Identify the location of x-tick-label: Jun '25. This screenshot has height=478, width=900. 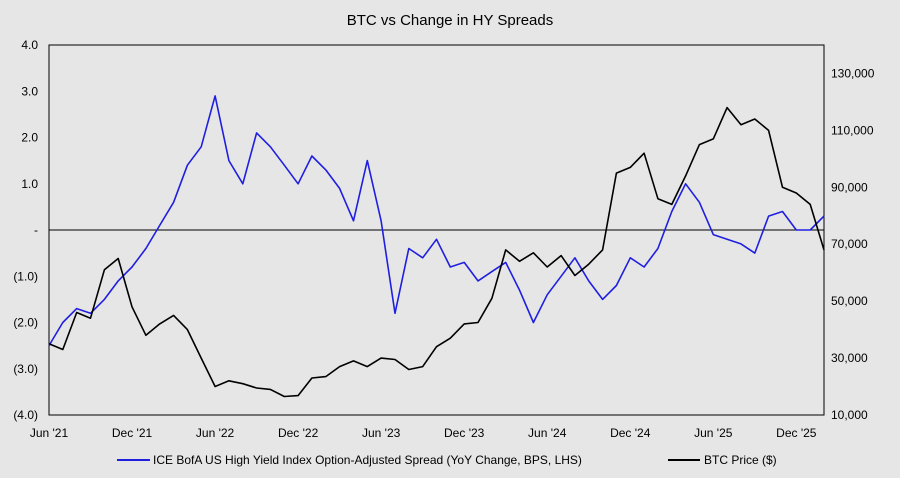
(713, 433).